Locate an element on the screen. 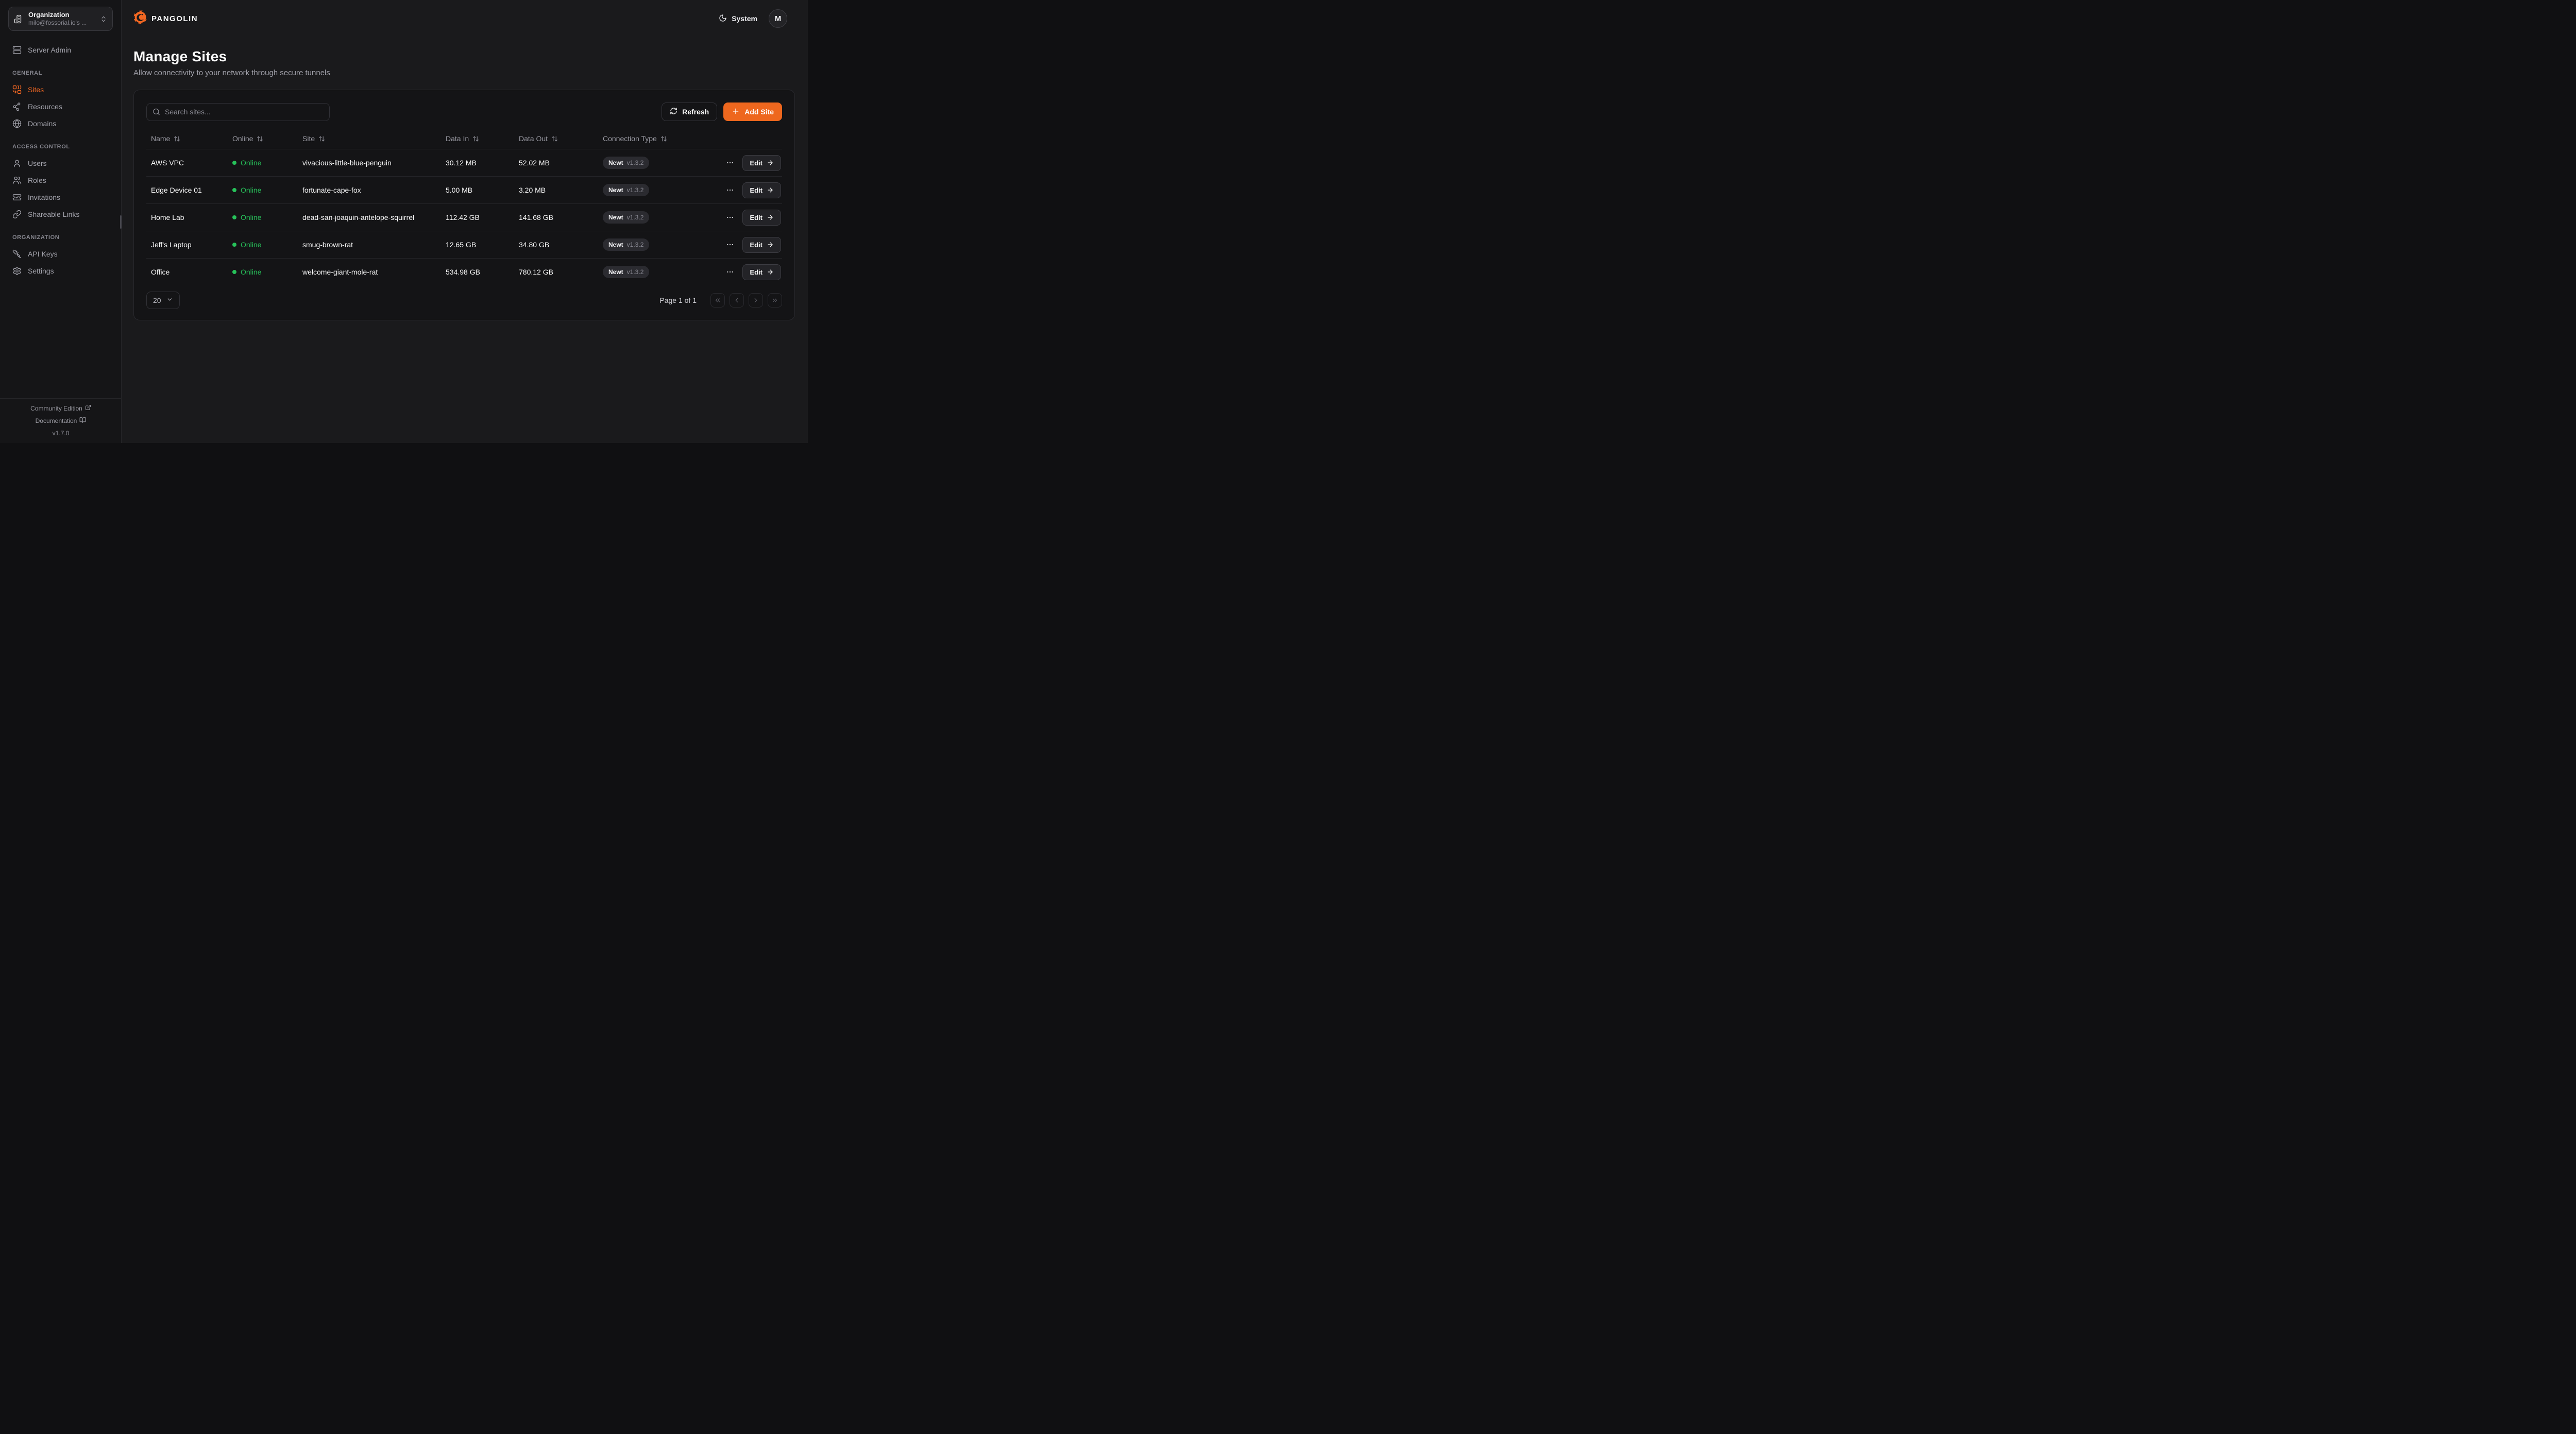  pagination-bar: 20 Page 1 of 1 is located at coordinates (464, 300).